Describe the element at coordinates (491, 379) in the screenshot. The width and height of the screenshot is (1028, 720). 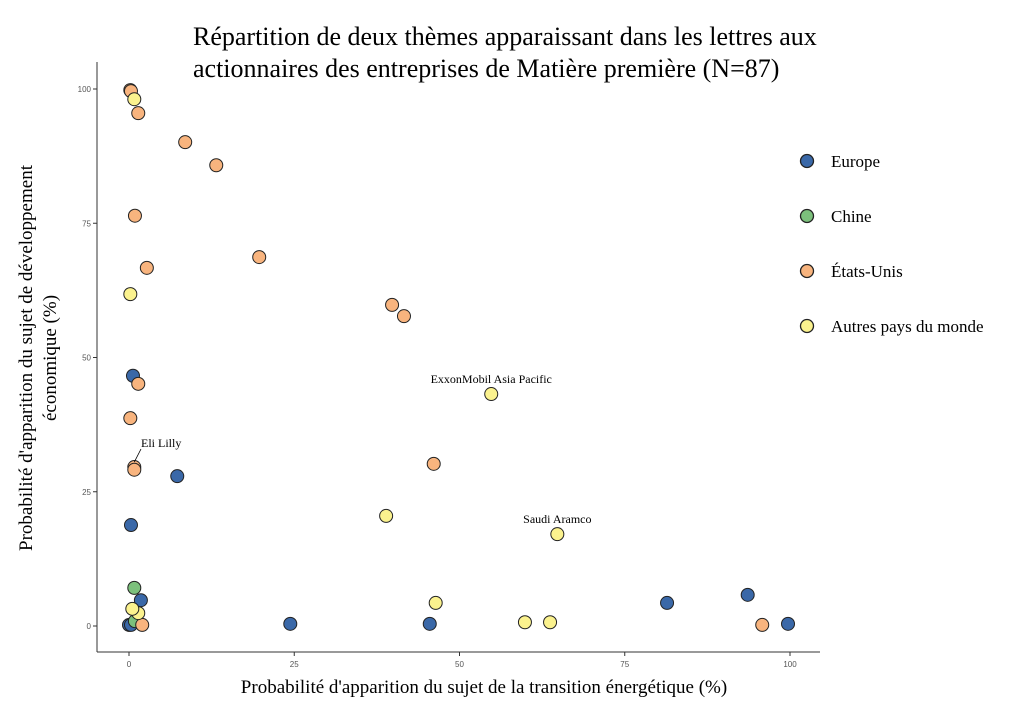
I see `annotation-label: ExxonMobil Asia Pacific` at that location.